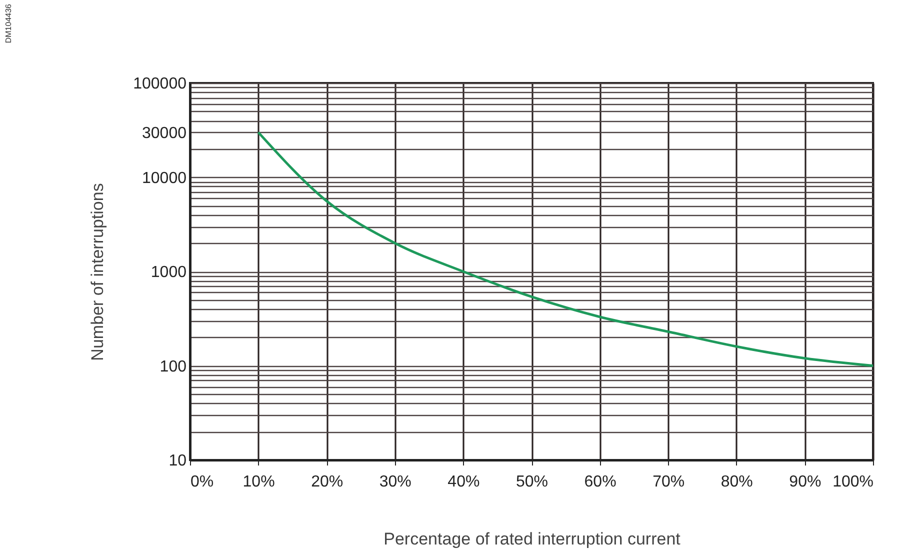 This screenshot has height=556, width=920. What do you see at coordinates (532, 539) in the screenshot?
I see `x-axis-title: Percentage of rated interruption current` at bounding box center [532, 539].